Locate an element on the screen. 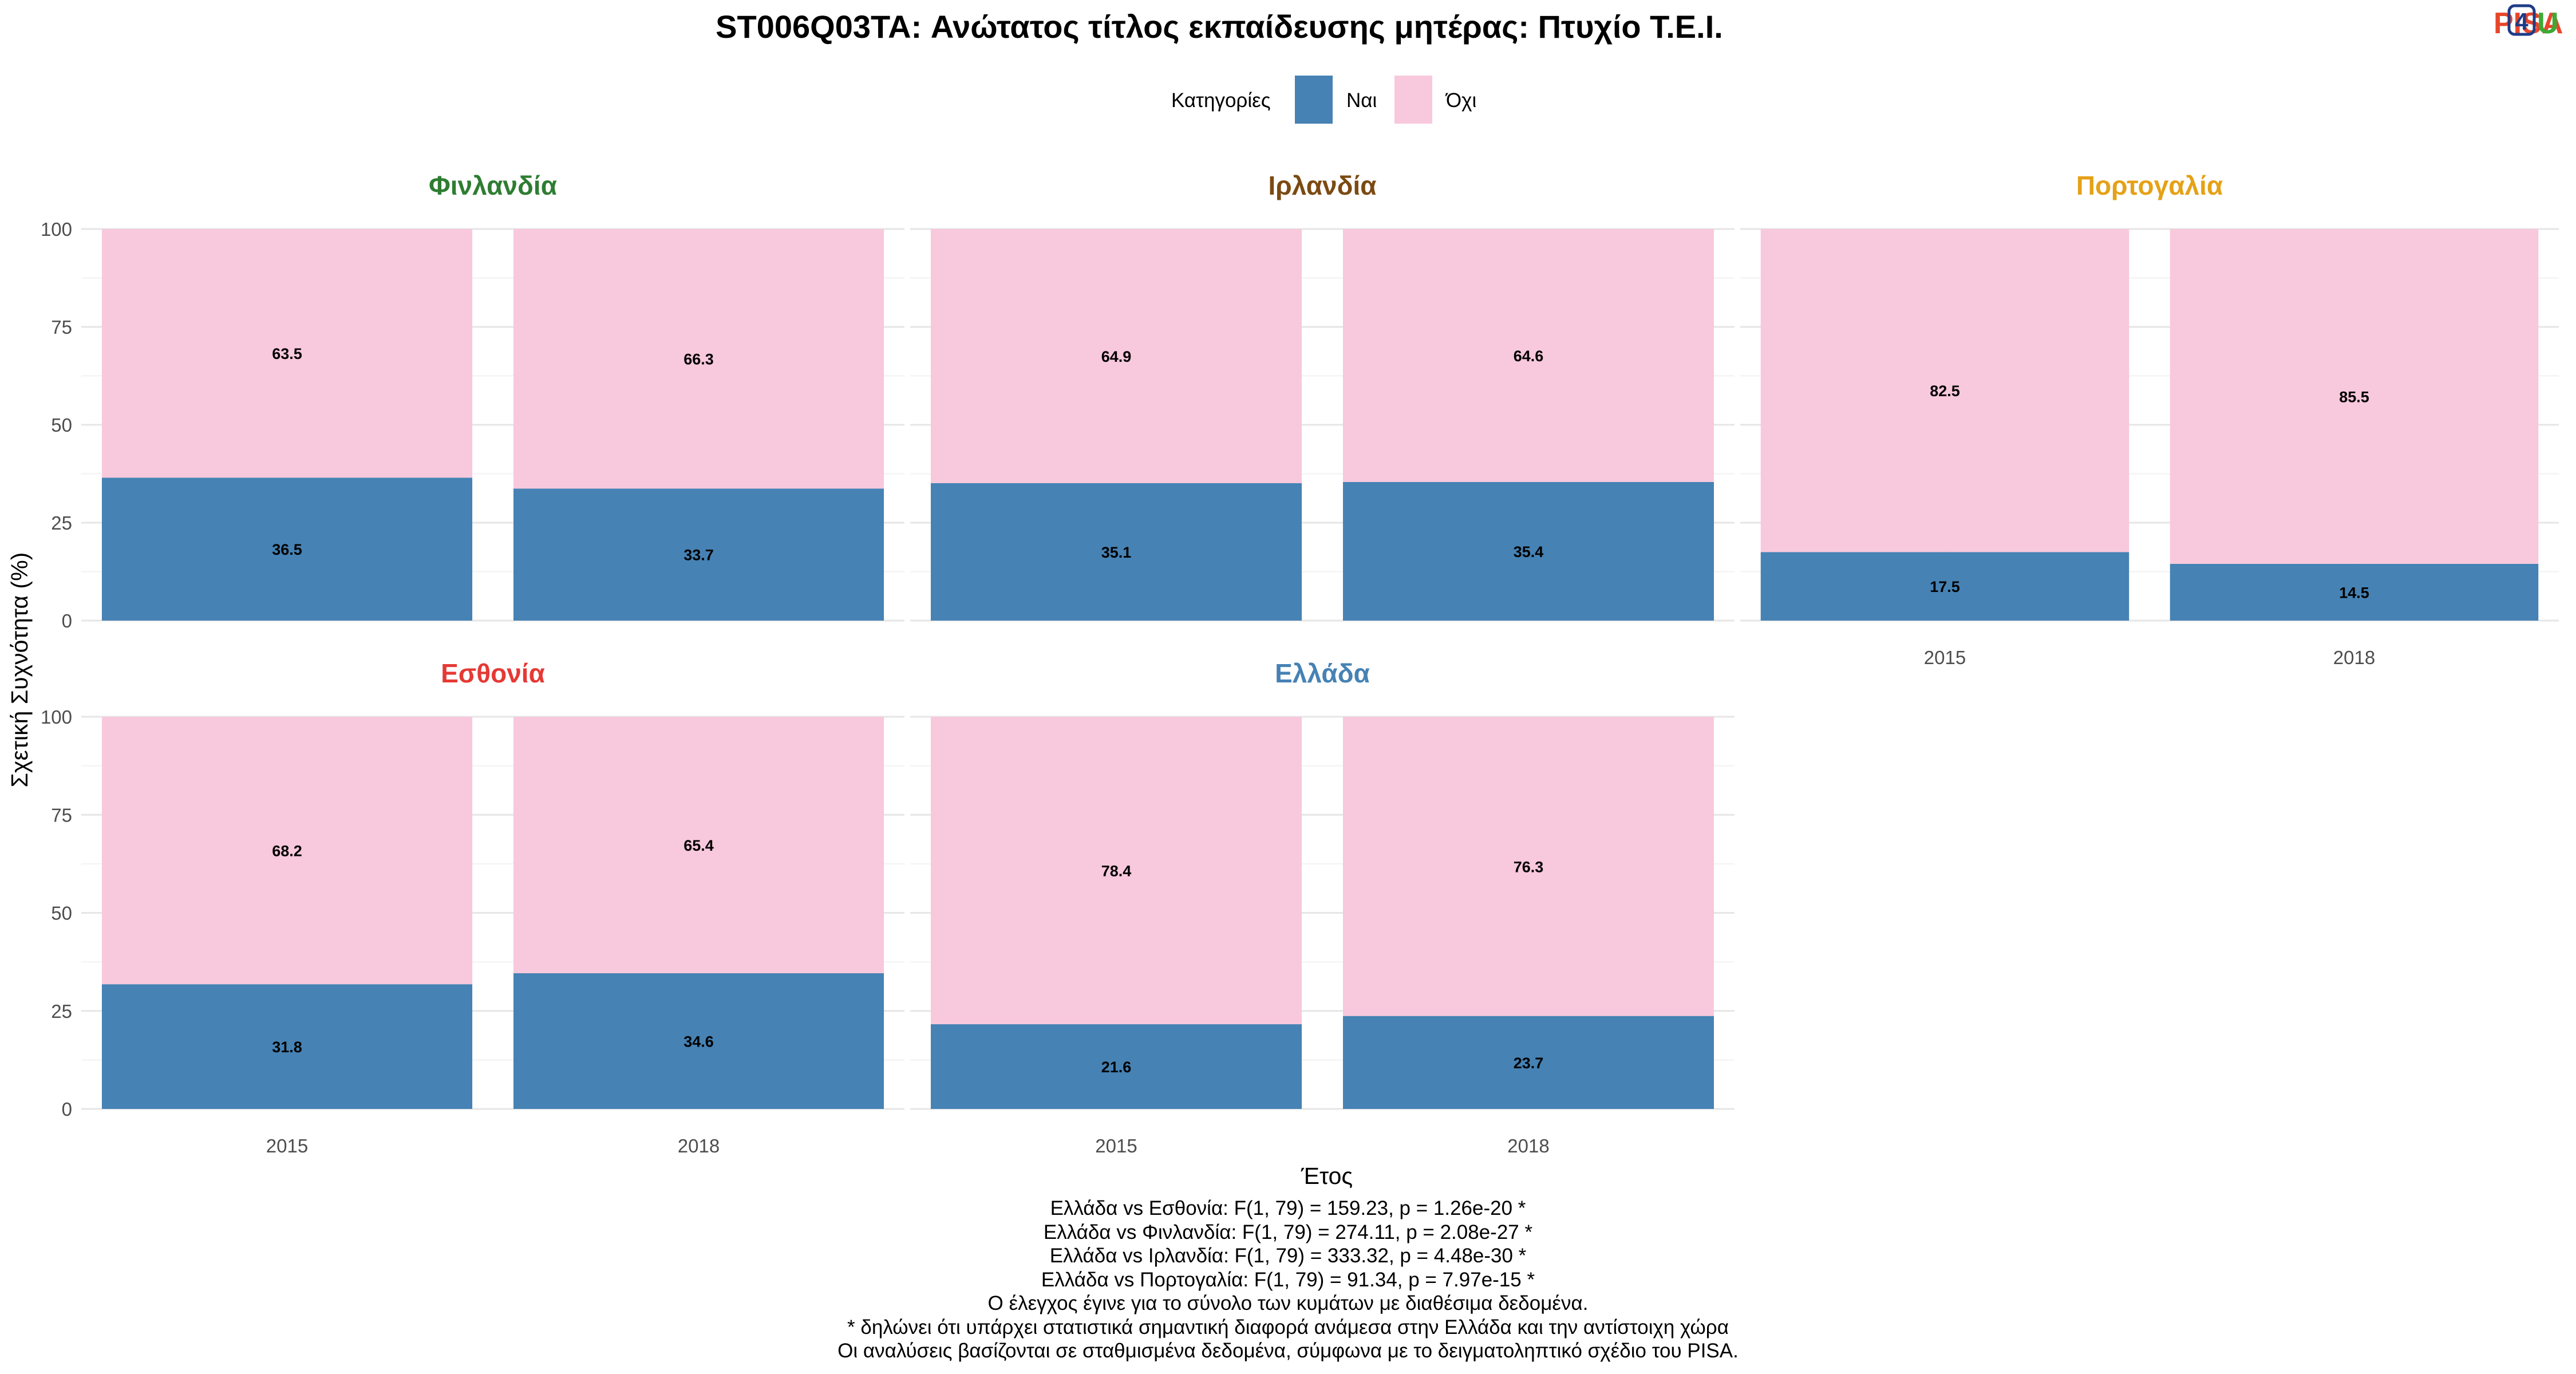  data-label: 14.5 is located at coordinates (2354, 592).